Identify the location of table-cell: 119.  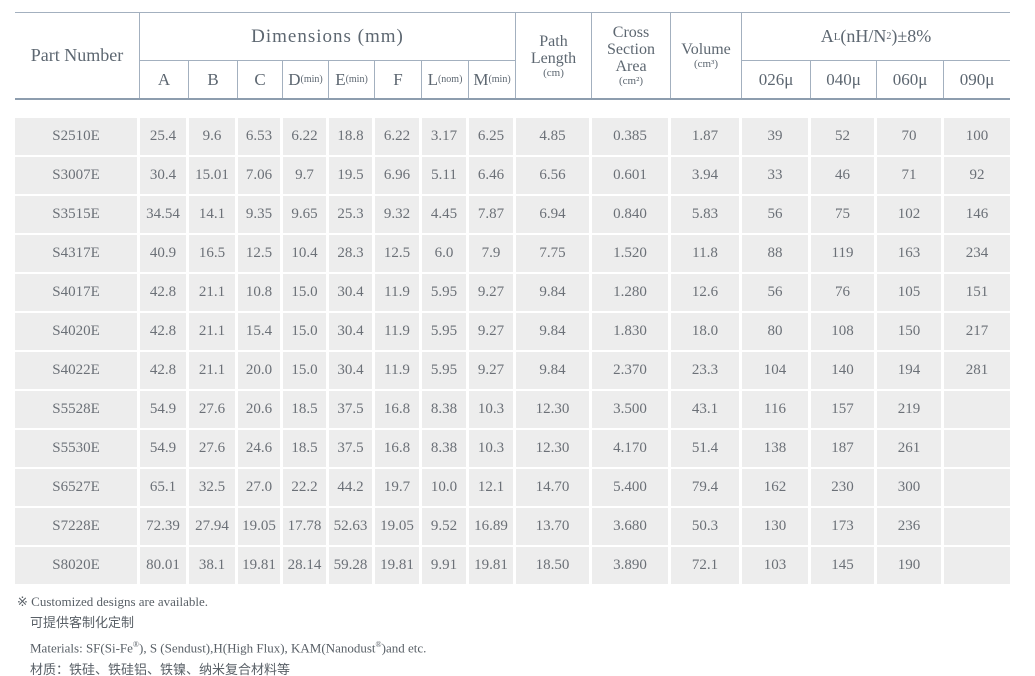
(844, 253).